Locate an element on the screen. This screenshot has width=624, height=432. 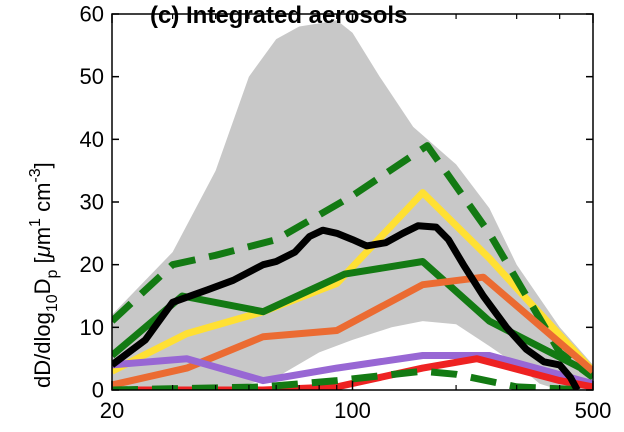
y-tick-label: 60 is located at coordinates (92, 14).